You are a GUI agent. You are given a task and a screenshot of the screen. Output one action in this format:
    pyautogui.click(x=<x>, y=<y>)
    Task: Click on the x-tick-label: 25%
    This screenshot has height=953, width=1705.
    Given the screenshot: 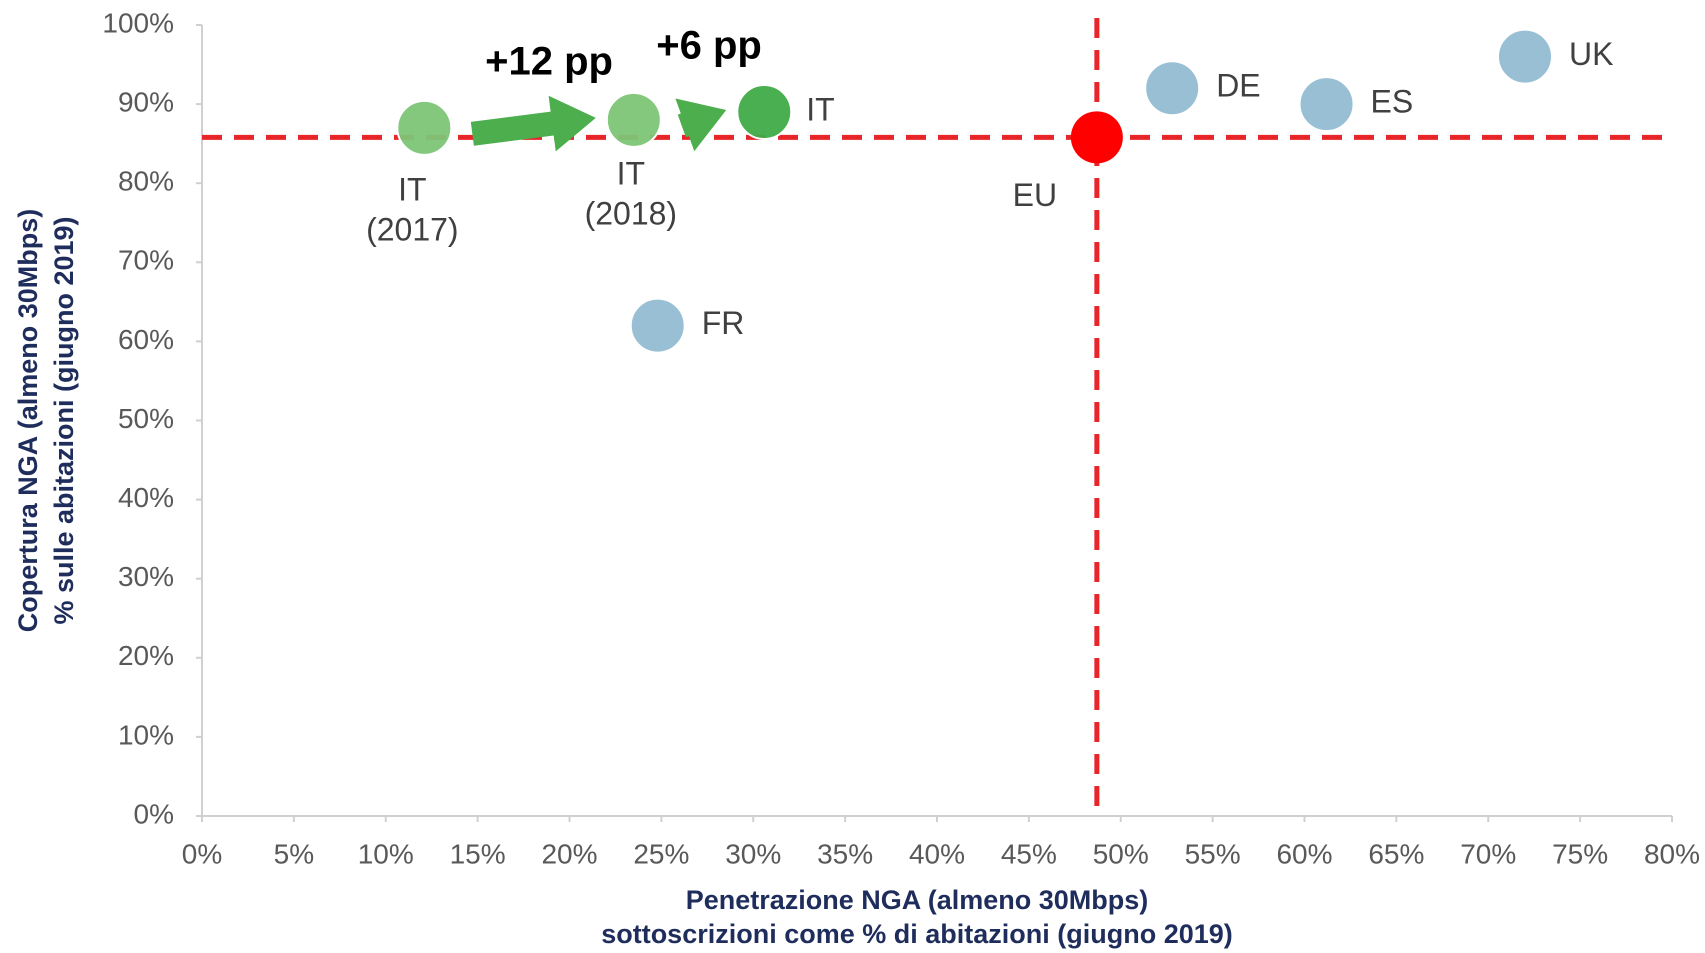 What is the action you would take?
    pyautogui.click(x=661, y=853)
    